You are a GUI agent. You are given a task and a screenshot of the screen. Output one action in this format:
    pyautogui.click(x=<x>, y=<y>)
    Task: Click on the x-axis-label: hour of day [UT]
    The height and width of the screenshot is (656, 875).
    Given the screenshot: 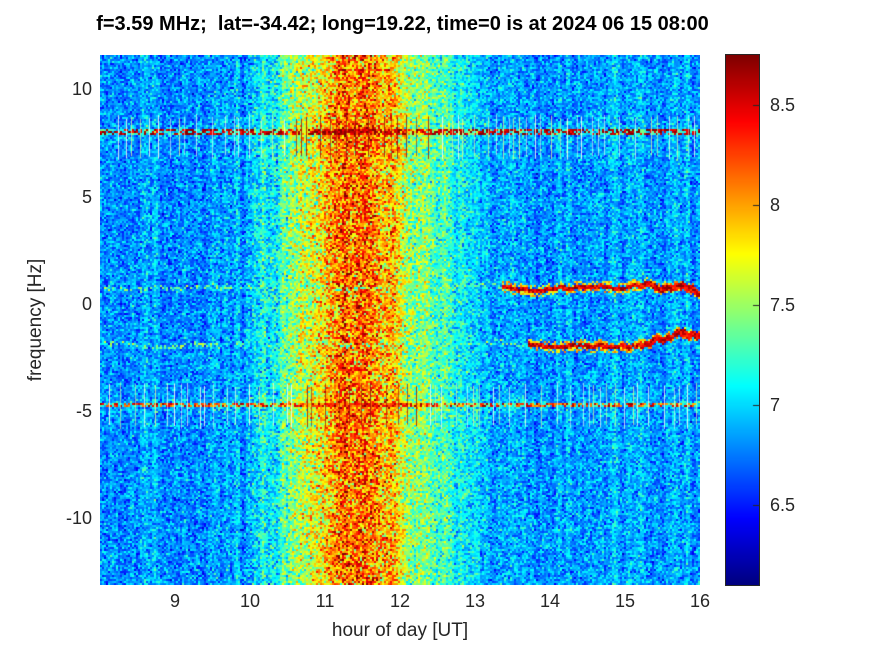 What is the action you would take?
    pyautogui.click(x=400, y=630)
    